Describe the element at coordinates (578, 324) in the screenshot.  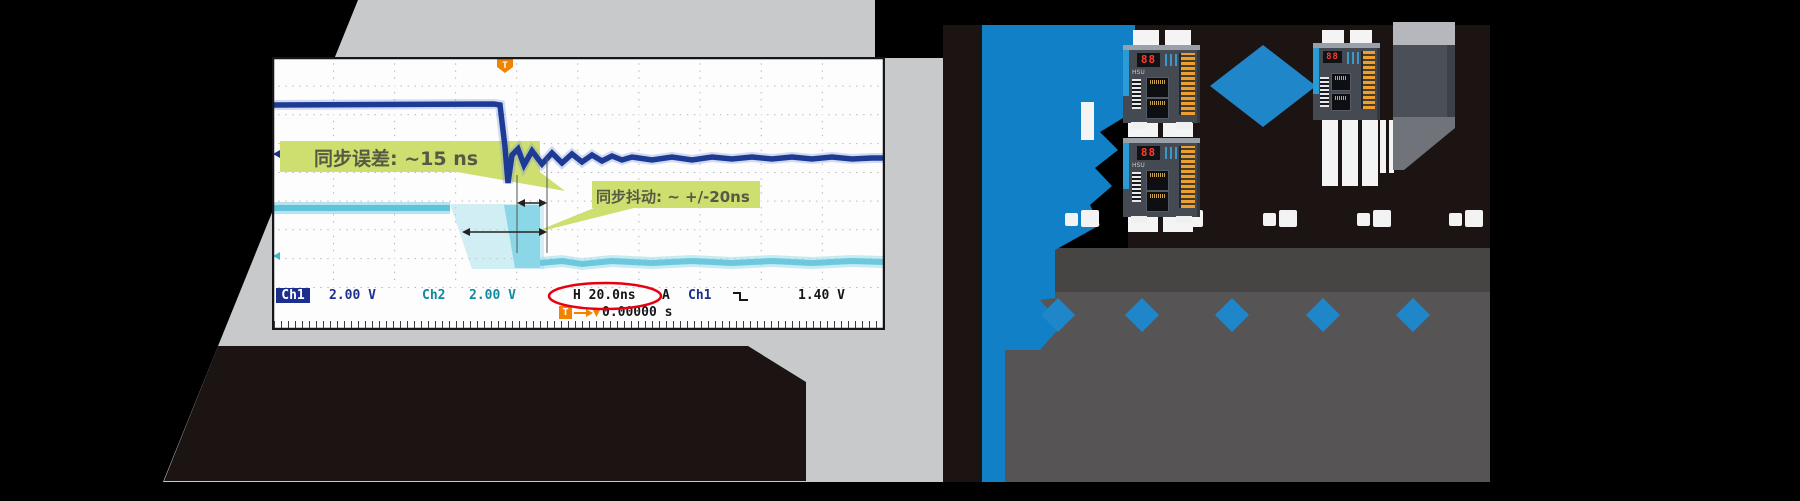
I see `bottom-tick-strip` at that location.